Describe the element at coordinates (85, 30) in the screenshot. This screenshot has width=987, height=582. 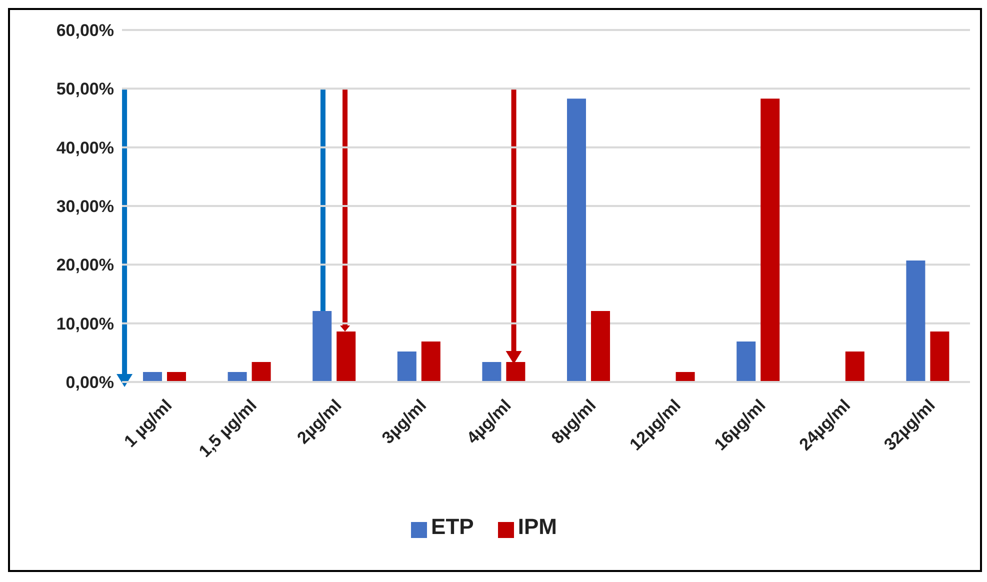
I see `y-tick-label: 60,00%` at that location.